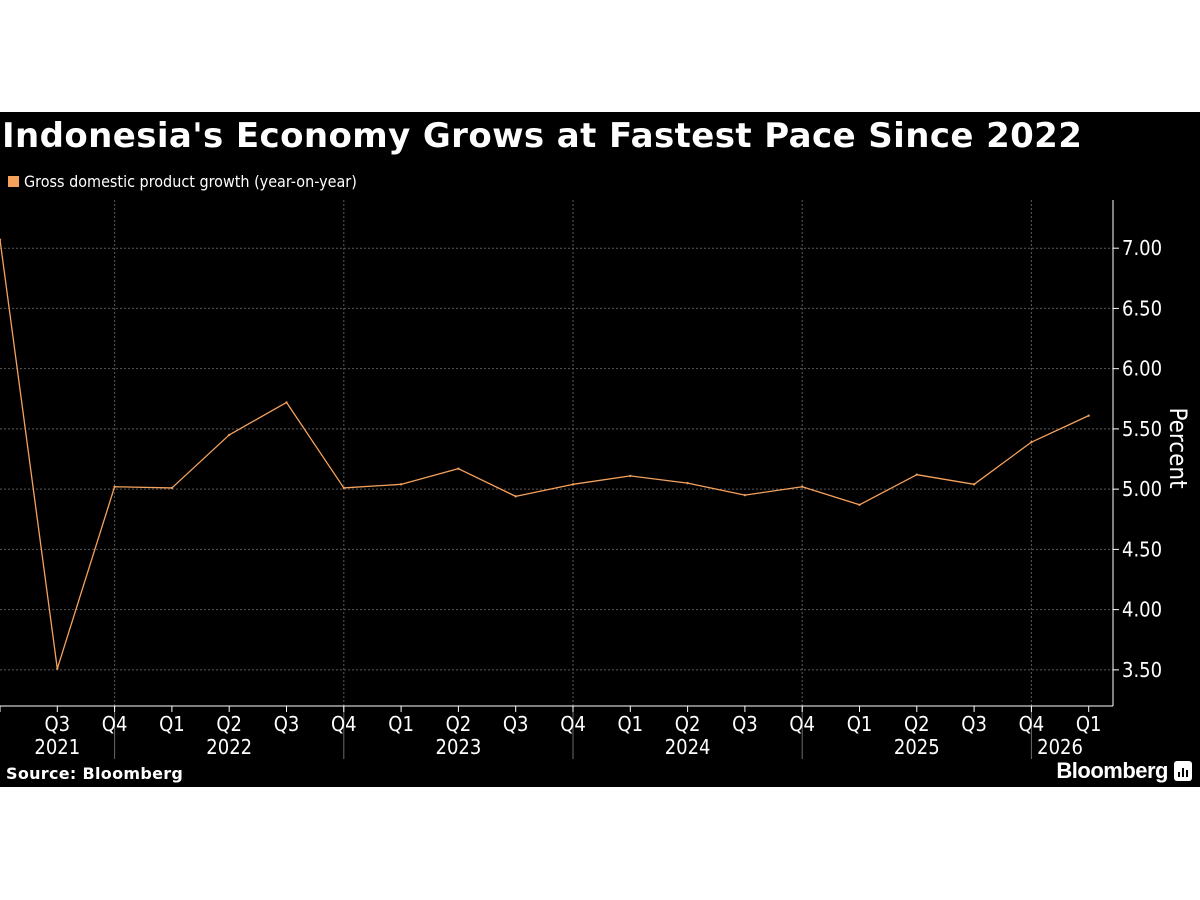 The height and width of the screenshot is (900, 1200). I want to click on x-year-label: 2025, so click(917, 747).